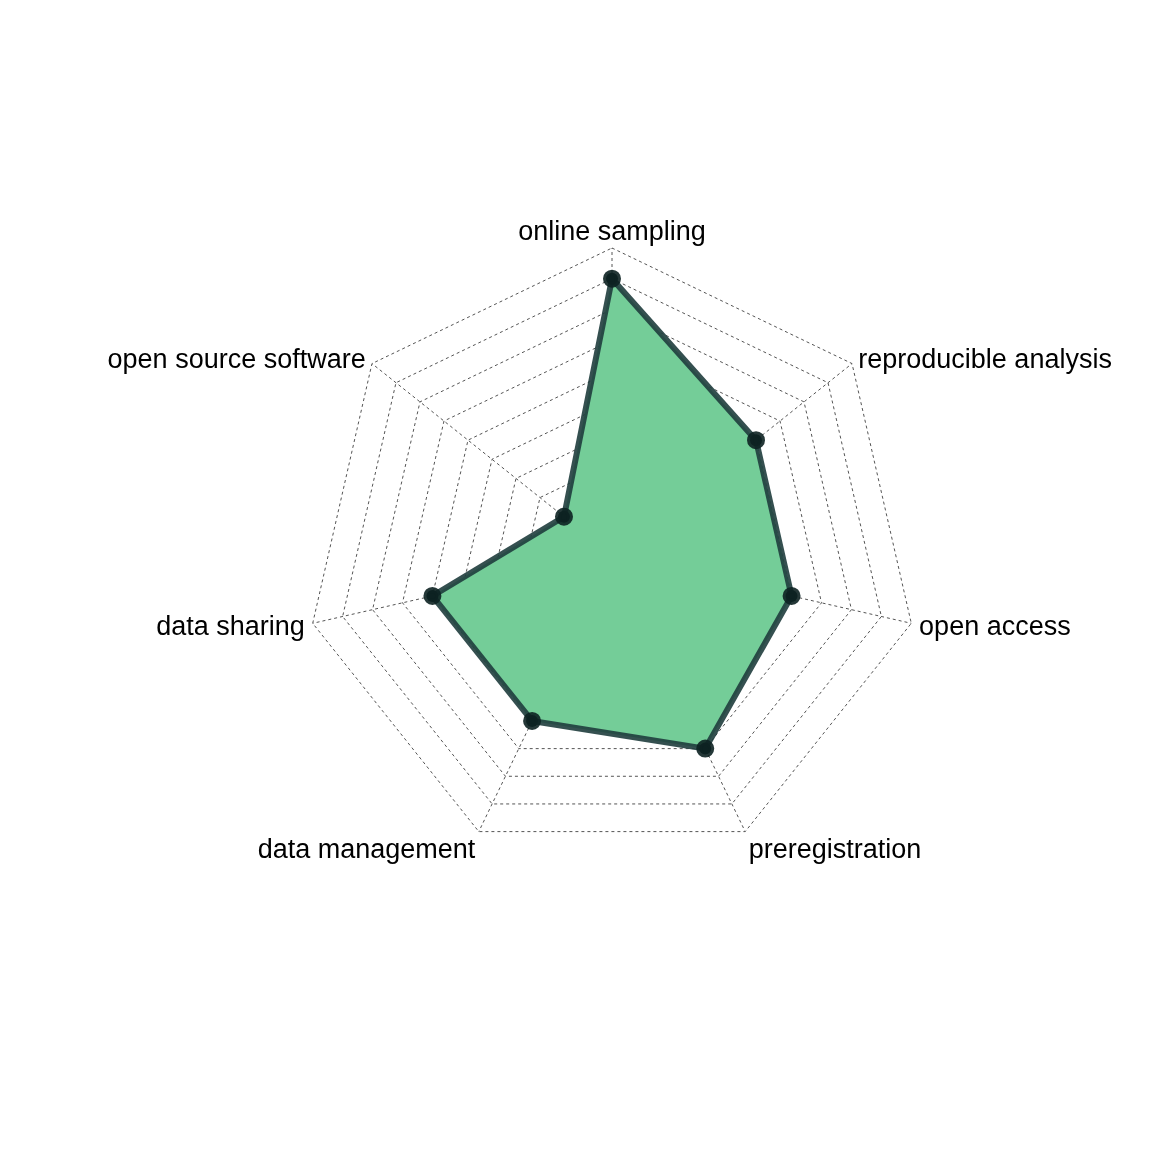 This screenshot has height=1152, width=1152. What do you see at coordinates (985, 359) in the screenshot?
I see `spoke-label: reproducible analysis` at bounding box center [985, 359].